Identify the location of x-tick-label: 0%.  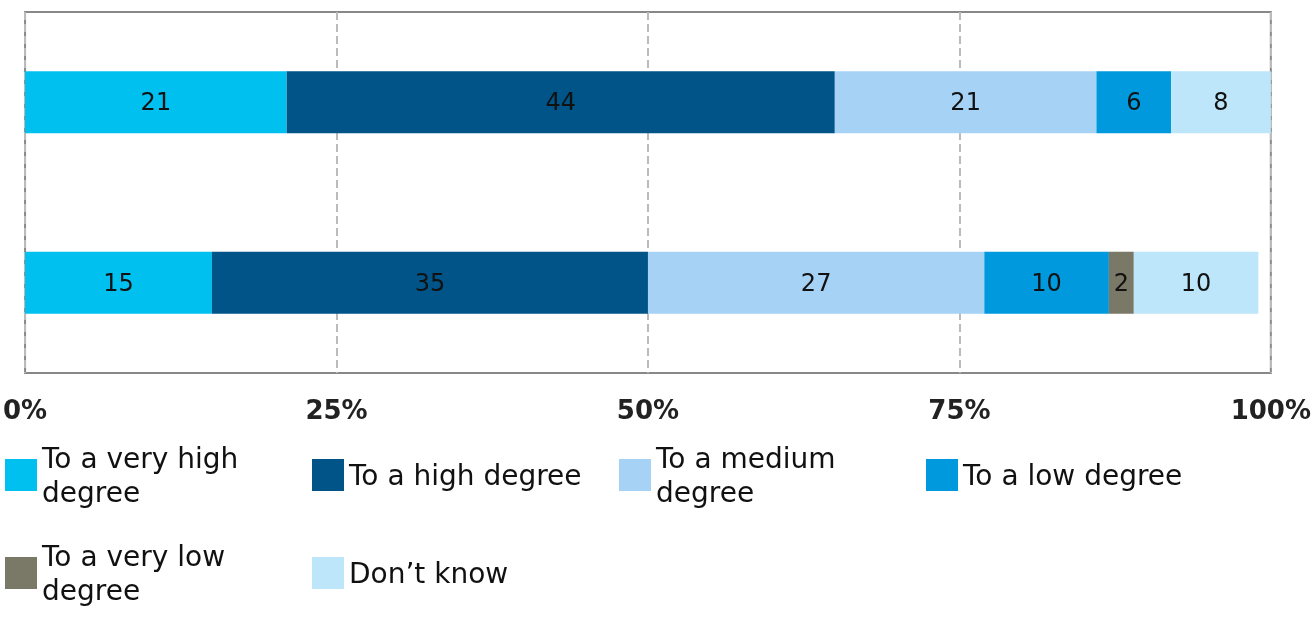
(25, 410).